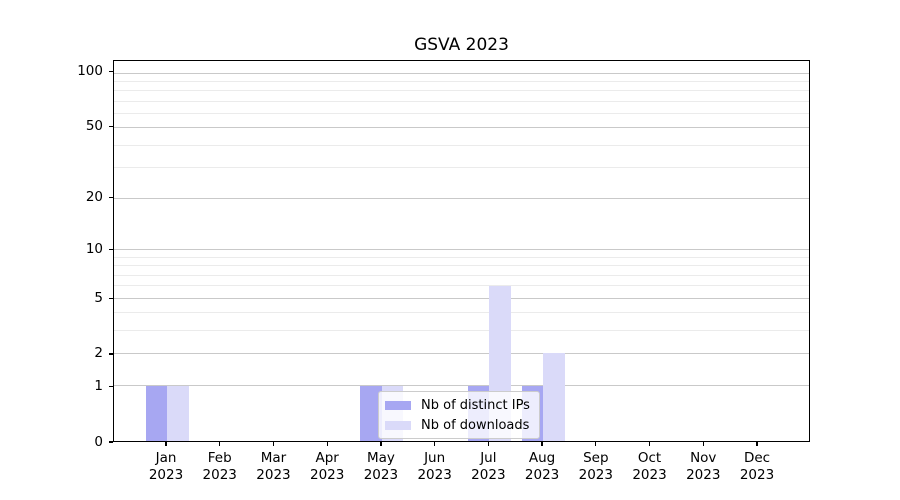  What do you see at coordinates (649, 458) in the screenshot?
I see `x-tick-month: Oct` at bounding box center [649, 458].